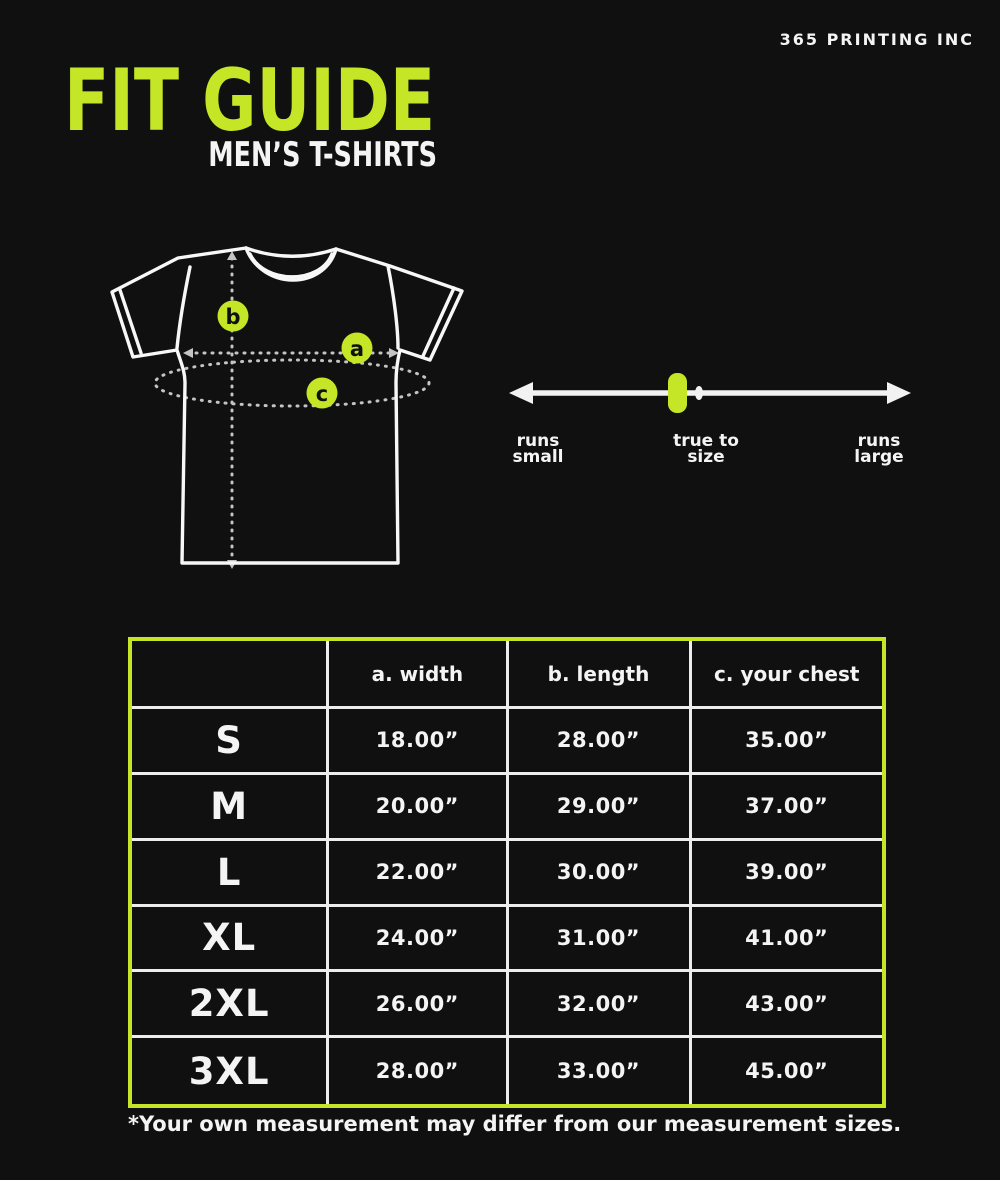 The height and width of the screenshot is (1180, 1000). What do you see at coordinates (394, 353) in the screenshot?
I see `arrow-right-icon` at bounding box center [394, 353].